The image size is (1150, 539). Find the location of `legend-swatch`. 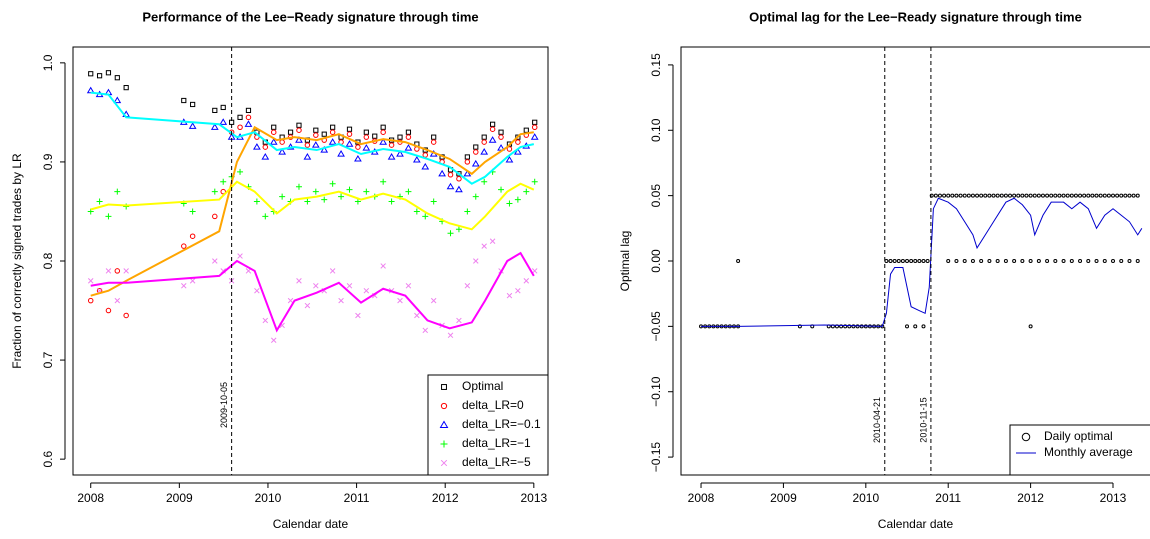

legend-swatch is located at coordinates (444, 444).